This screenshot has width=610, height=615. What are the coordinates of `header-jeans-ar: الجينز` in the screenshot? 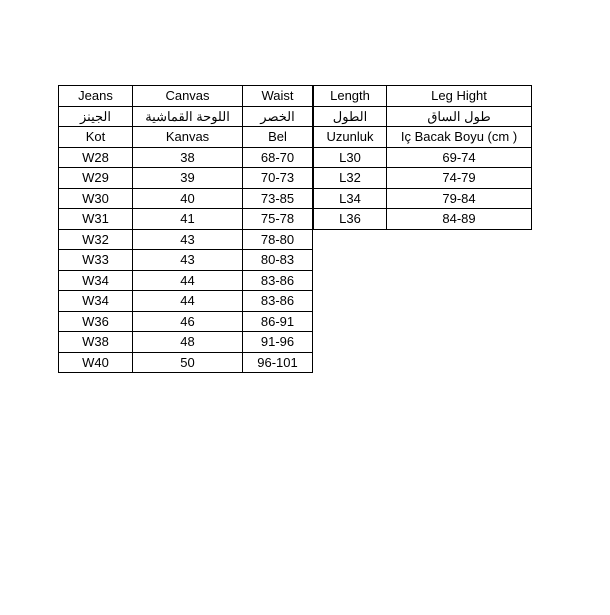 It's located at (95, 116).